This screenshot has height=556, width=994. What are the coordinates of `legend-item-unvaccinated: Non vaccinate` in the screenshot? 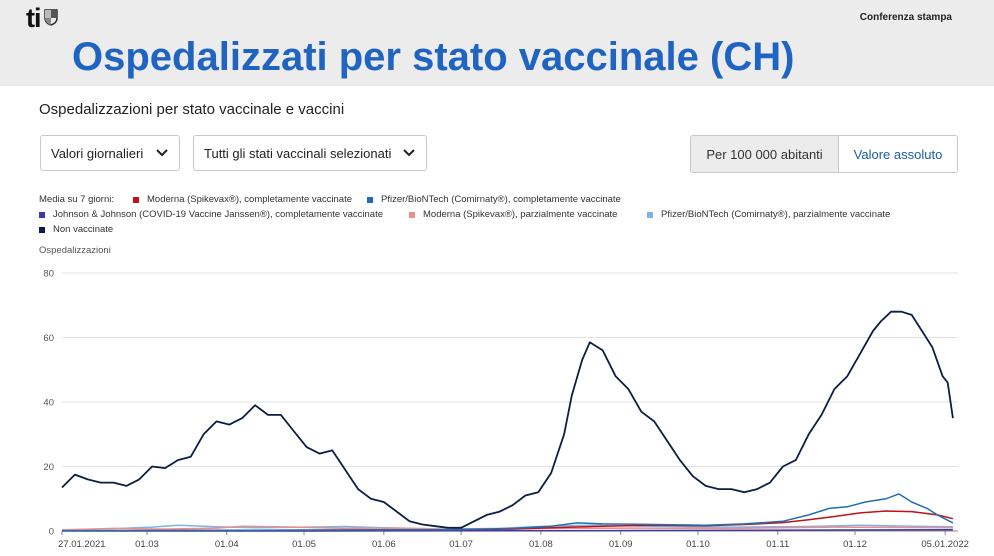 It's located at (76, 229).